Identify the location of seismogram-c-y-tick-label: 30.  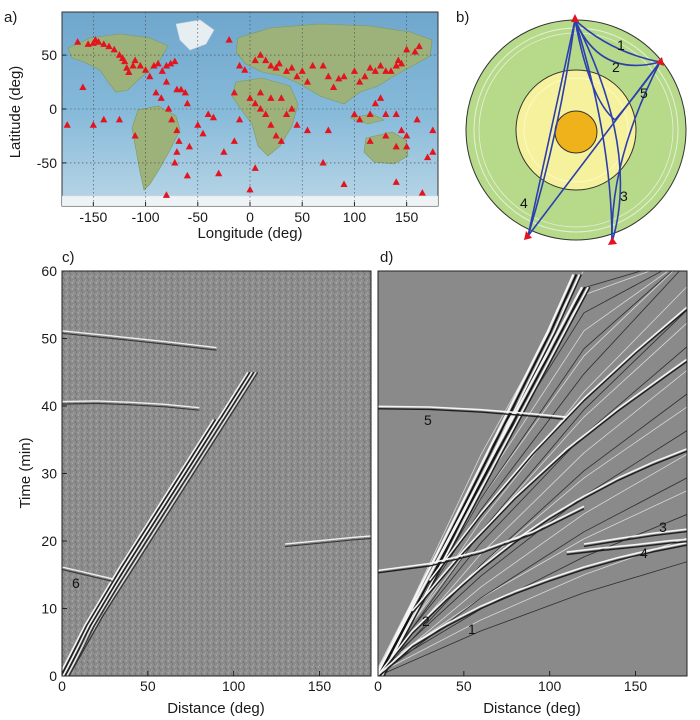
(49, 474).